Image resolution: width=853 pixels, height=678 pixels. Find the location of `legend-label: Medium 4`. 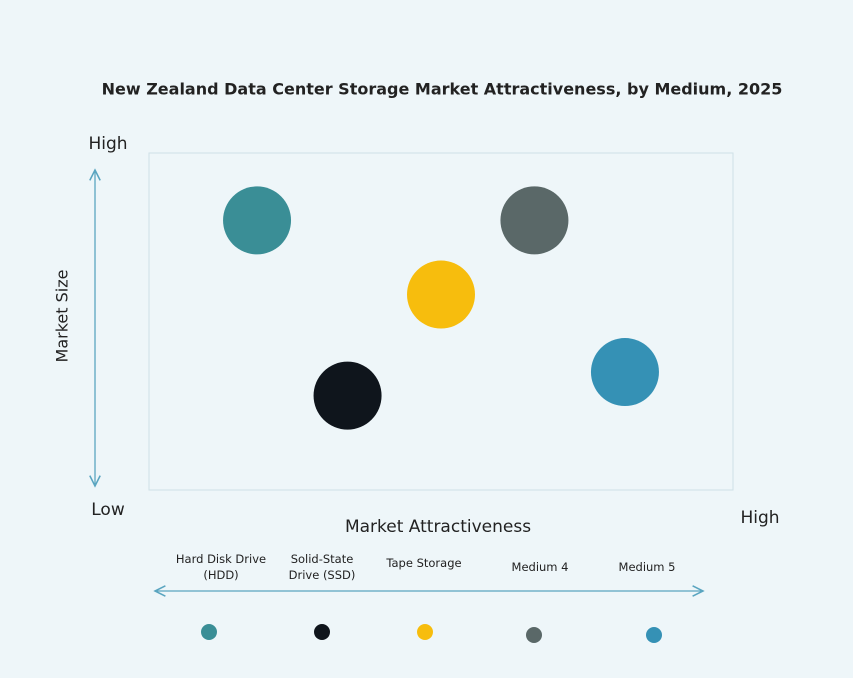

legend-label: Medium 4 is located at coordinates (540, 567).